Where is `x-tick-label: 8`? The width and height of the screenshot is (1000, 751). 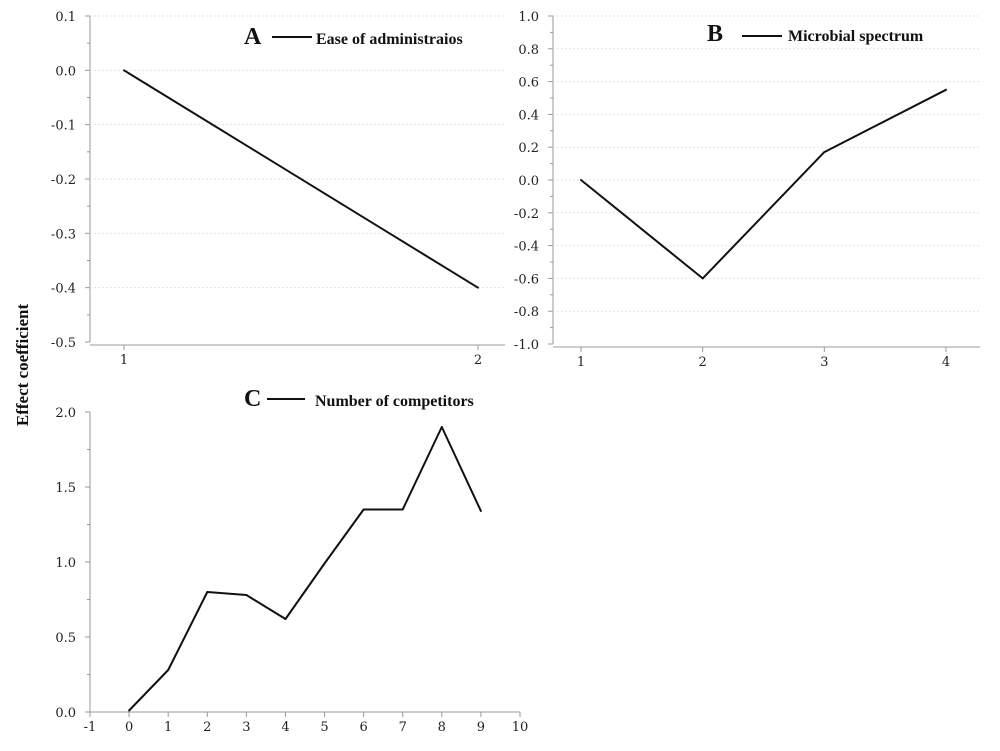
x-tick-label: 8 is located at coordinates (442, 727).